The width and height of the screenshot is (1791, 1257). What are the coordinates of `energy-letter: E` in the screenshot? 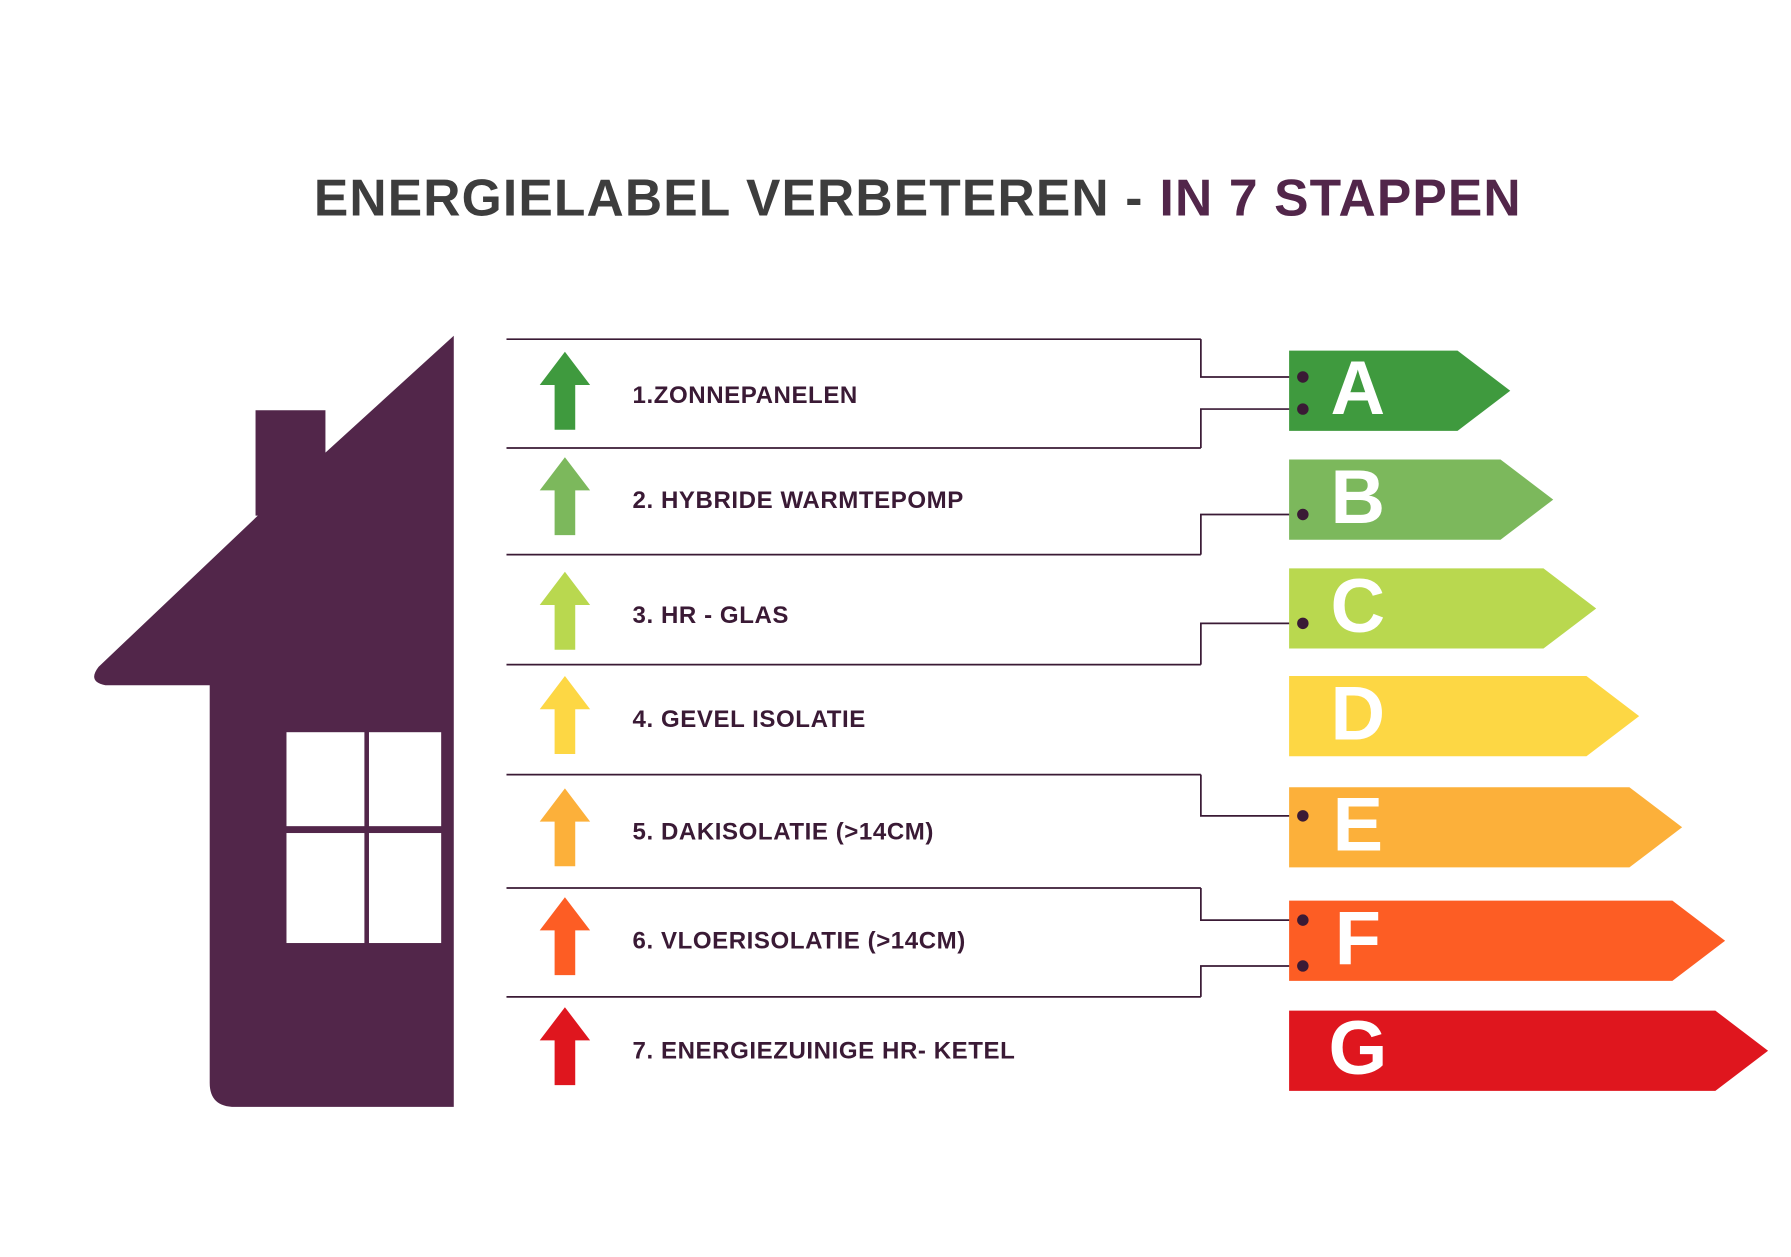 It's located at (1358, 826).